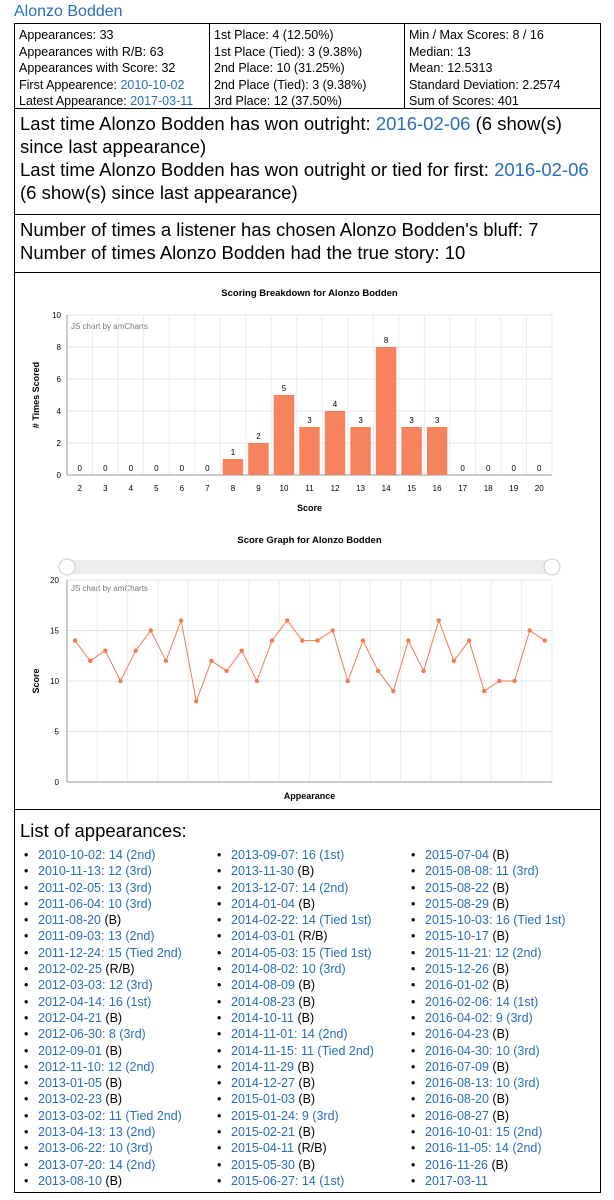 This screenshot has height=1200, width=614. Describe the element at coordinates (457, 887) in the screenshot. I see `appearance-link: 2015-08-22` at that location.